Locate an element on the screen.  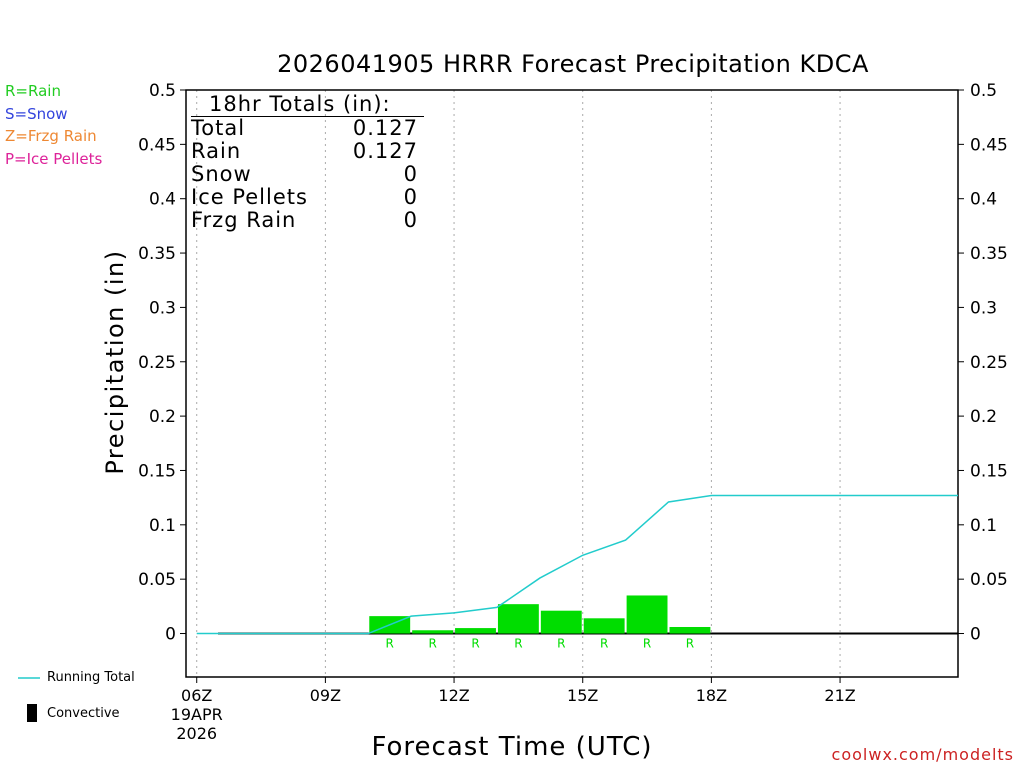
y-tick-label-right: 0.2 is located at coordinates (983, 417).